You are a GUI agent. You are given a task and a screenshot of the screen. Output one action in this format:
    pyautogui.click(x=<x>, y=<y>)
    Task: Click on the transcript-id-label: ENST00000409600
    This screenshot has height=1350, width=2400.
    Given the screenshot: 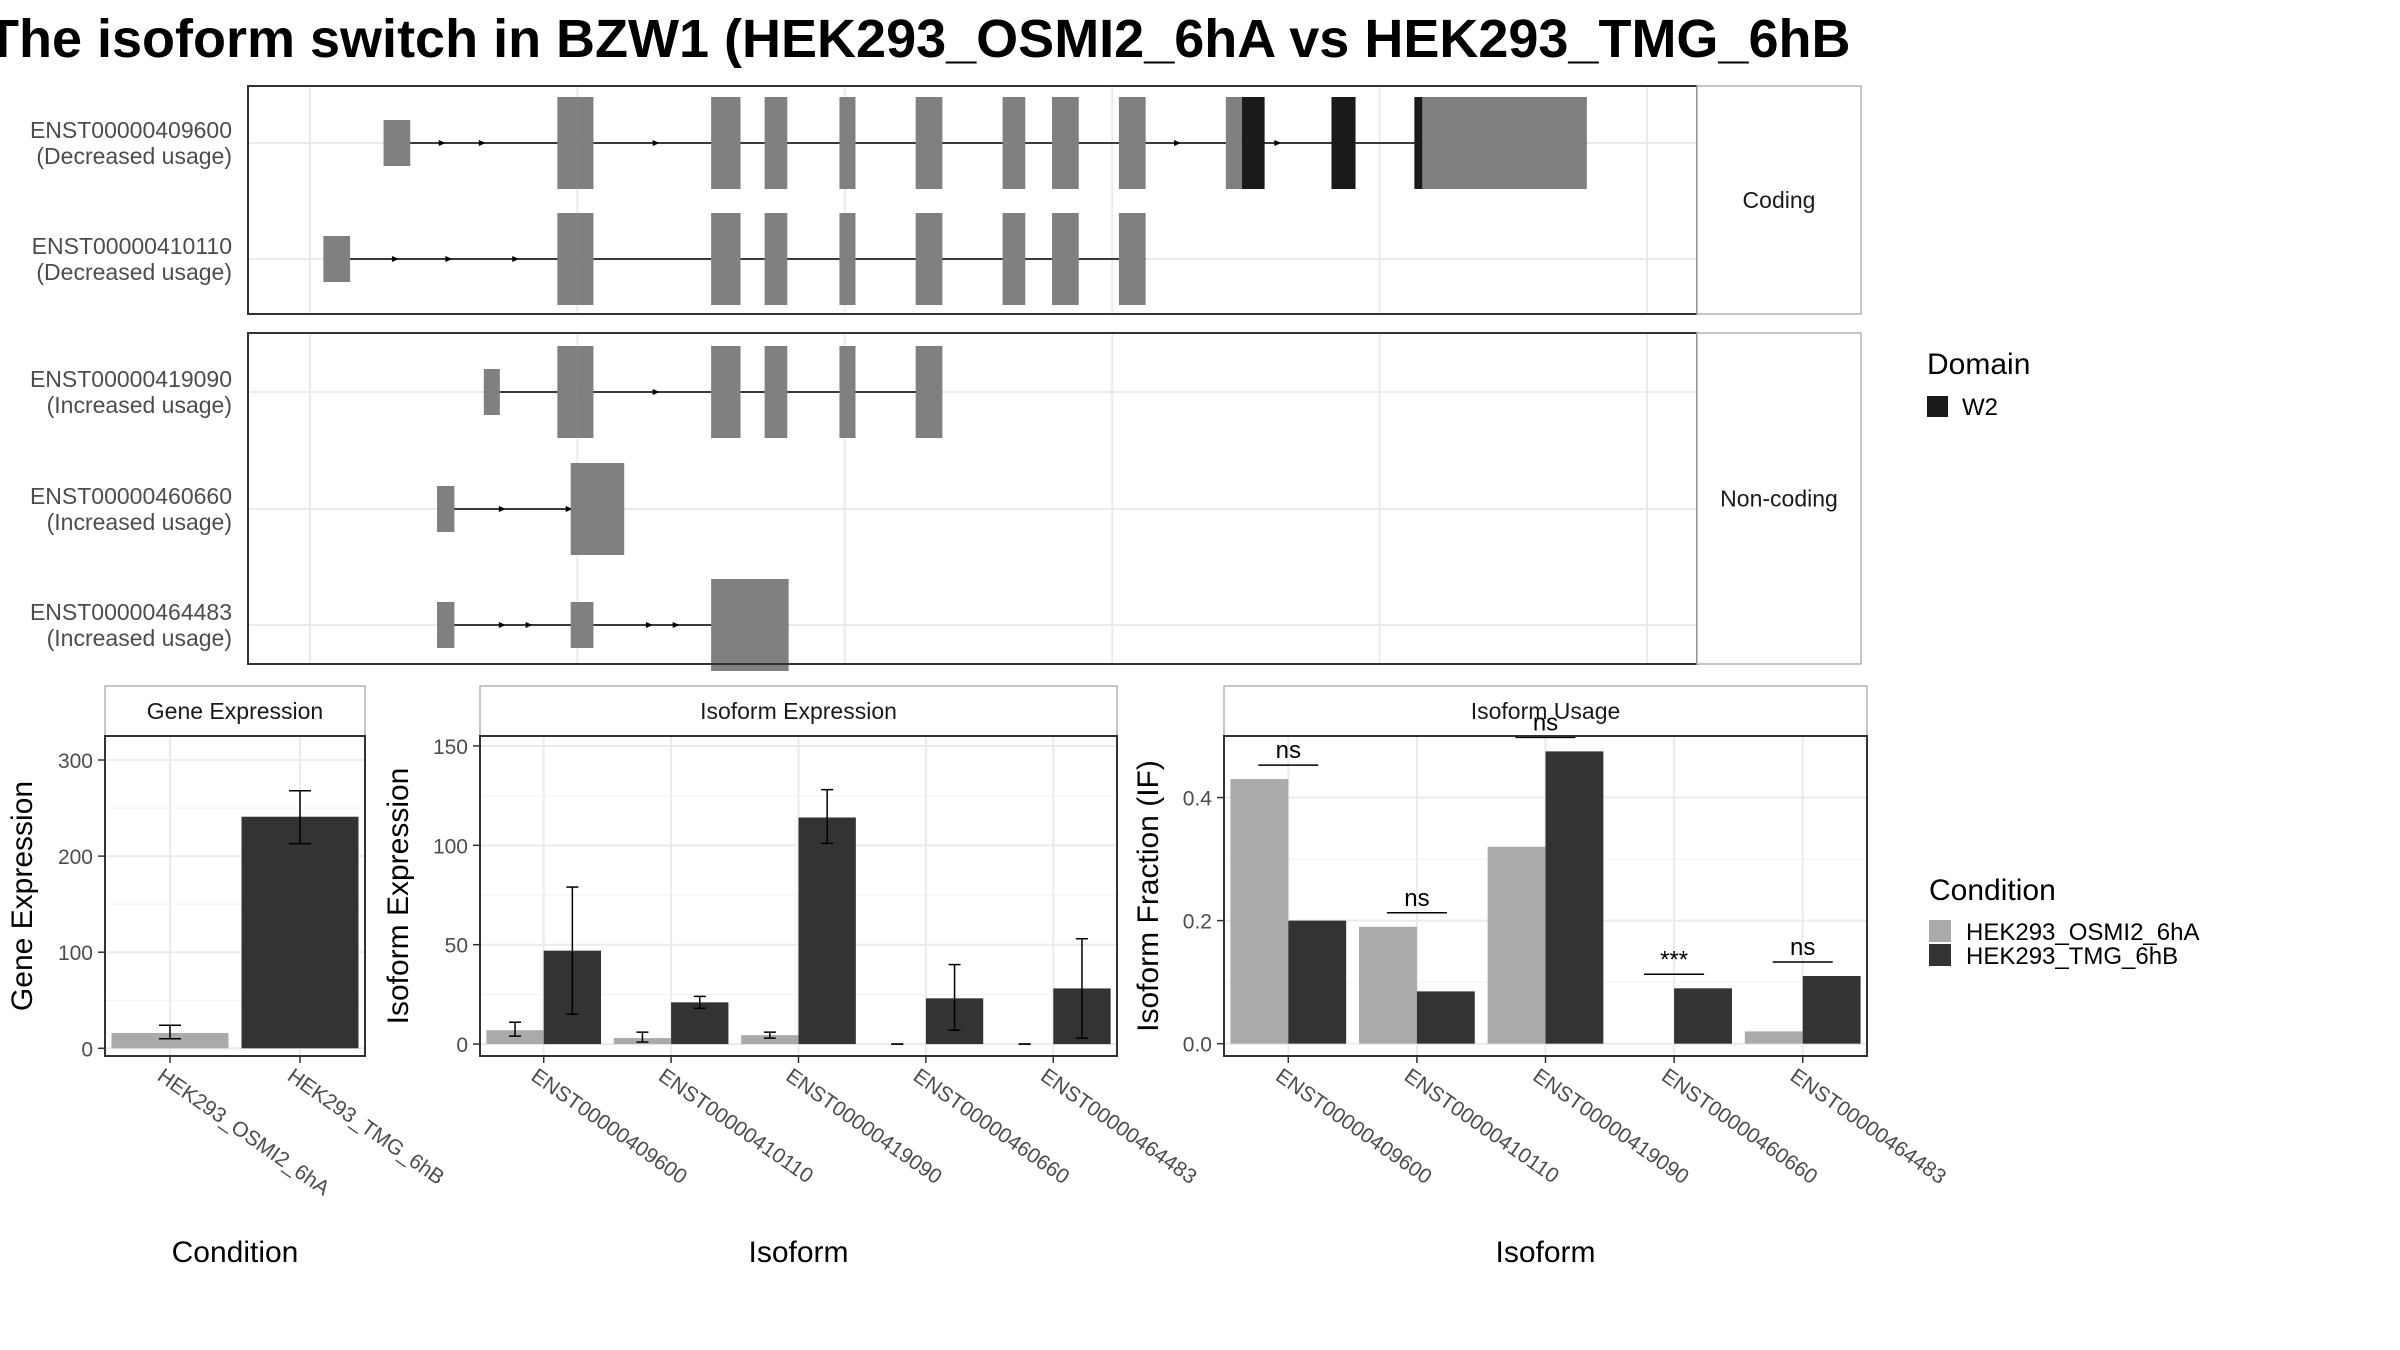 What is the action you would take?
    pyautogui.click(x=131, y=130)
    